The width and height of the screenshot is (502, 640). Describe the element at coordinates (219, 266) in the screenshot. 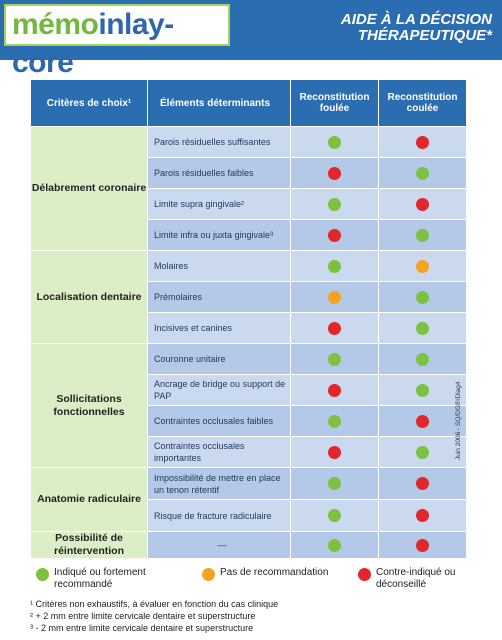

I see `element-cell: Molaires` at that location.